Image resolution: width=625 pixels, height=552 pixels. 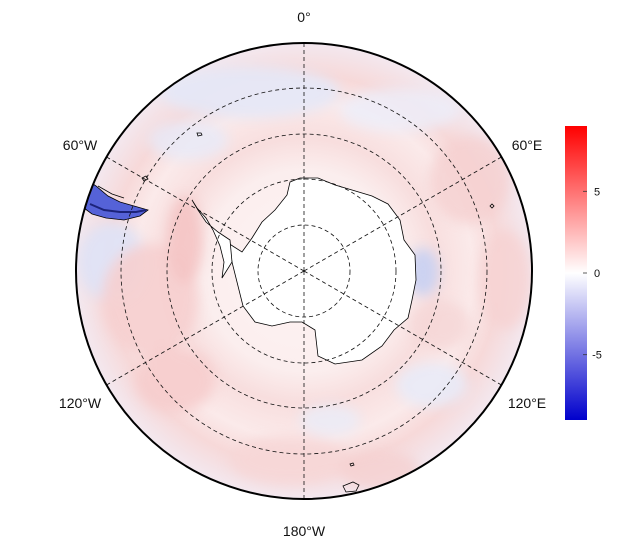 What do you see at coordinates (212, 239) in the screenshot?
I see `antarctic-peninsula` at bounding box center [212, 239].